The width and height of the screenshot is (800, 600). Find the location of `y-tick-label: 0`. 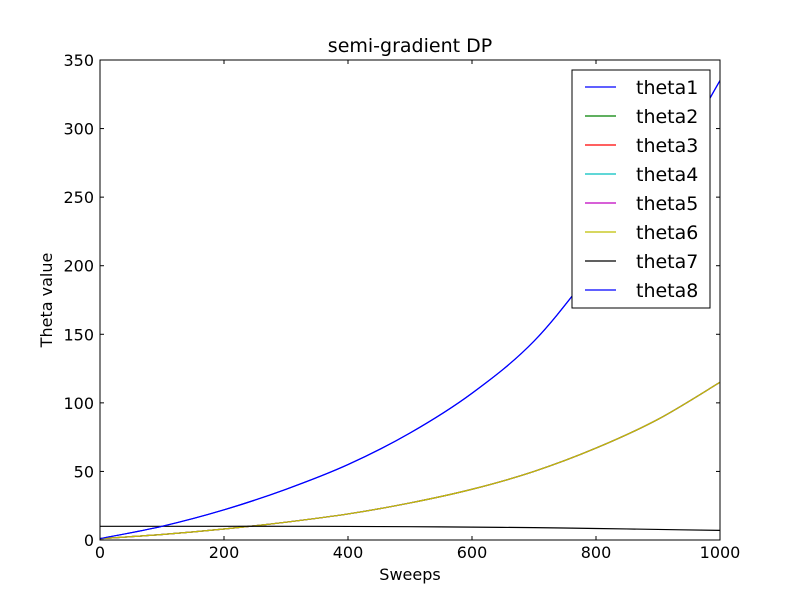

y-tick-label: 0 is located at coordinates (89, 540).